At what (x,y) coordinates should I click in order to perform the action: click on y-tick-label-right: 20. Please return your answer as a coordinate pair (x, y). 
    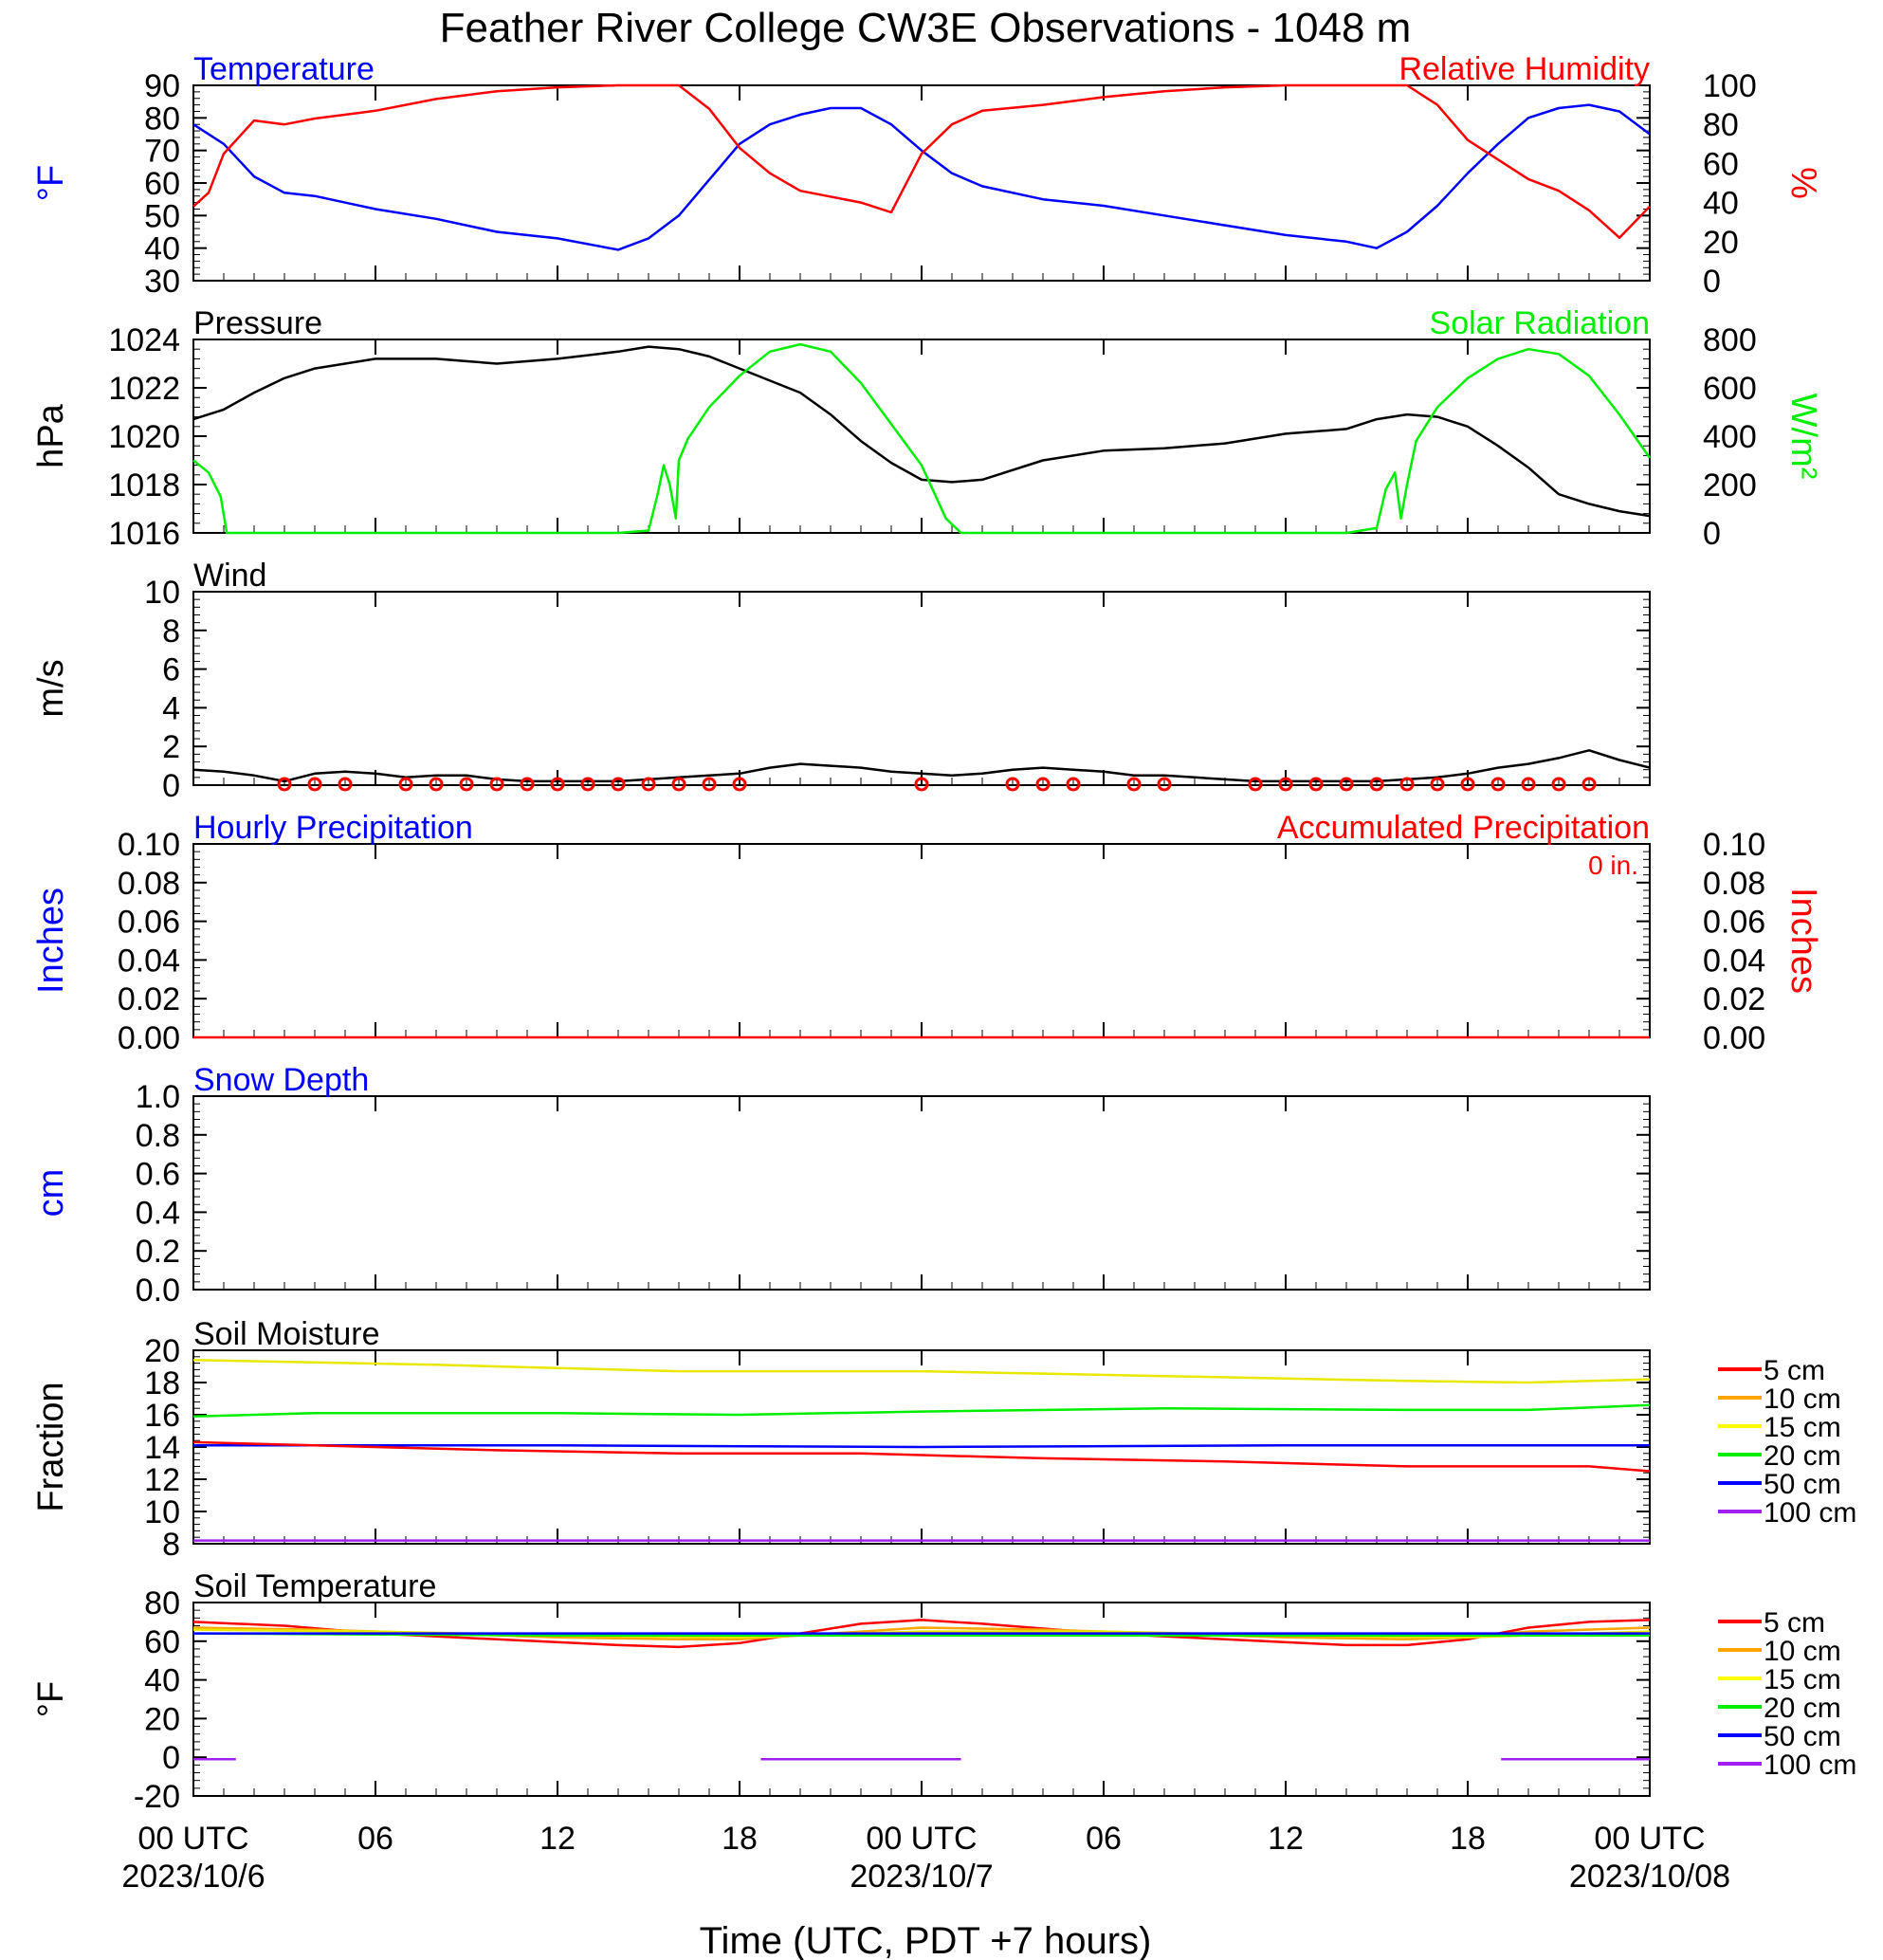
    Looking at the image, I should click on (1721, 243).